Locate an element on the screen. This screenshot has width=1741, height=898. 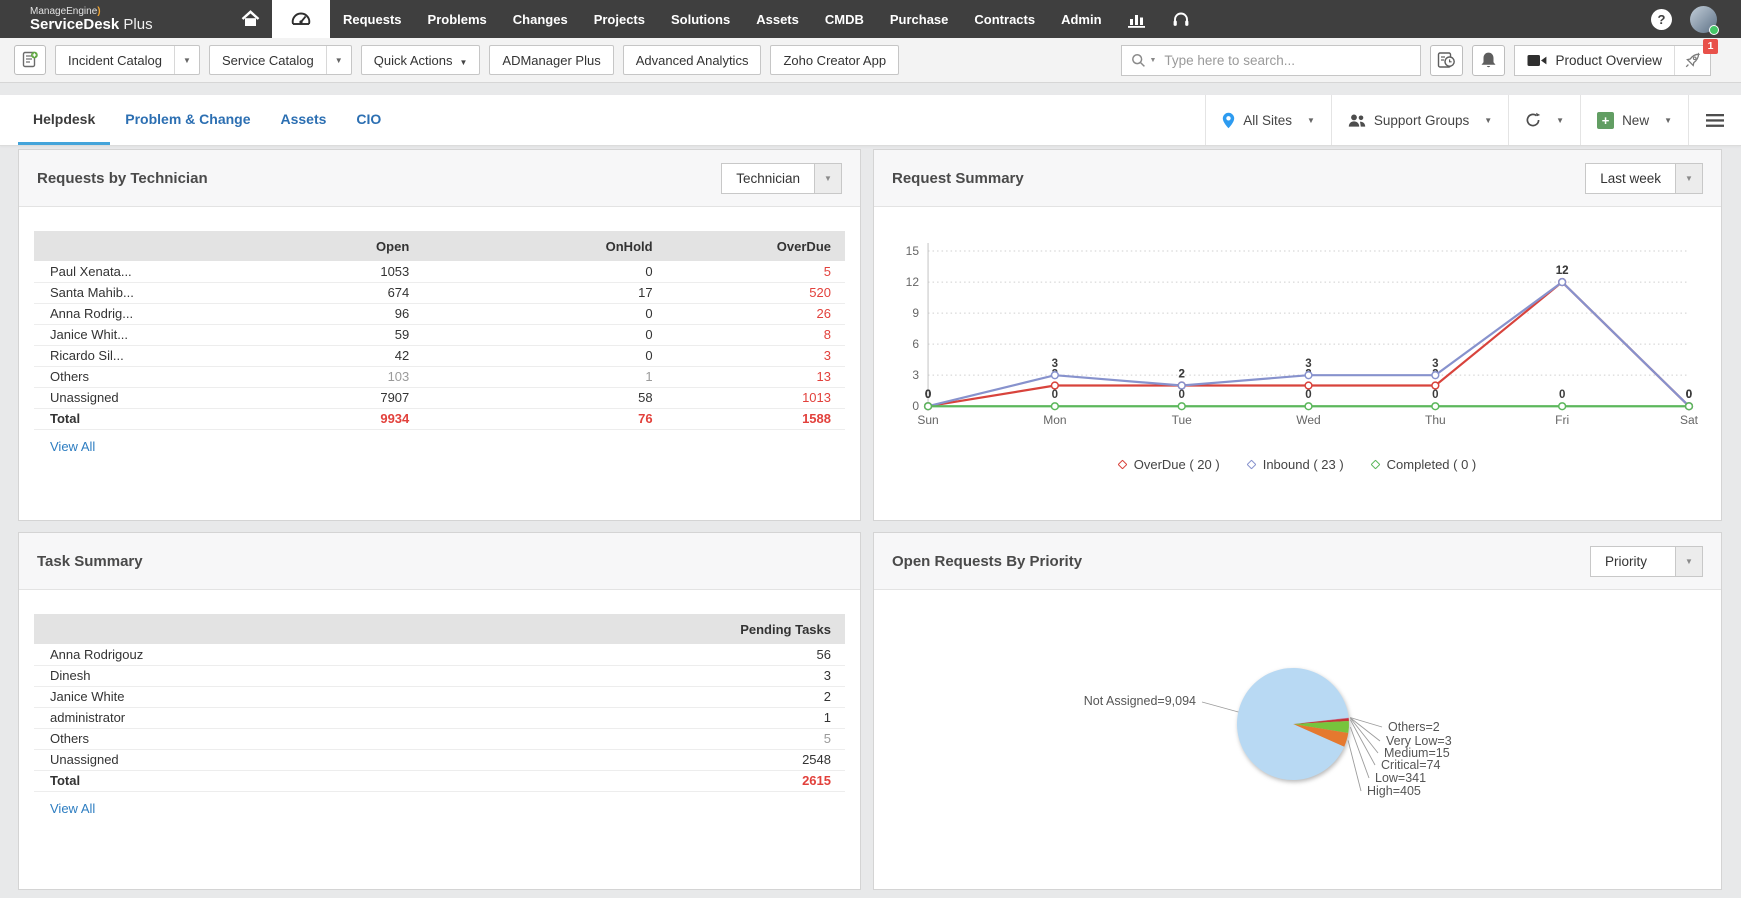
dashboard-tab is located at coordinates (301, 19).